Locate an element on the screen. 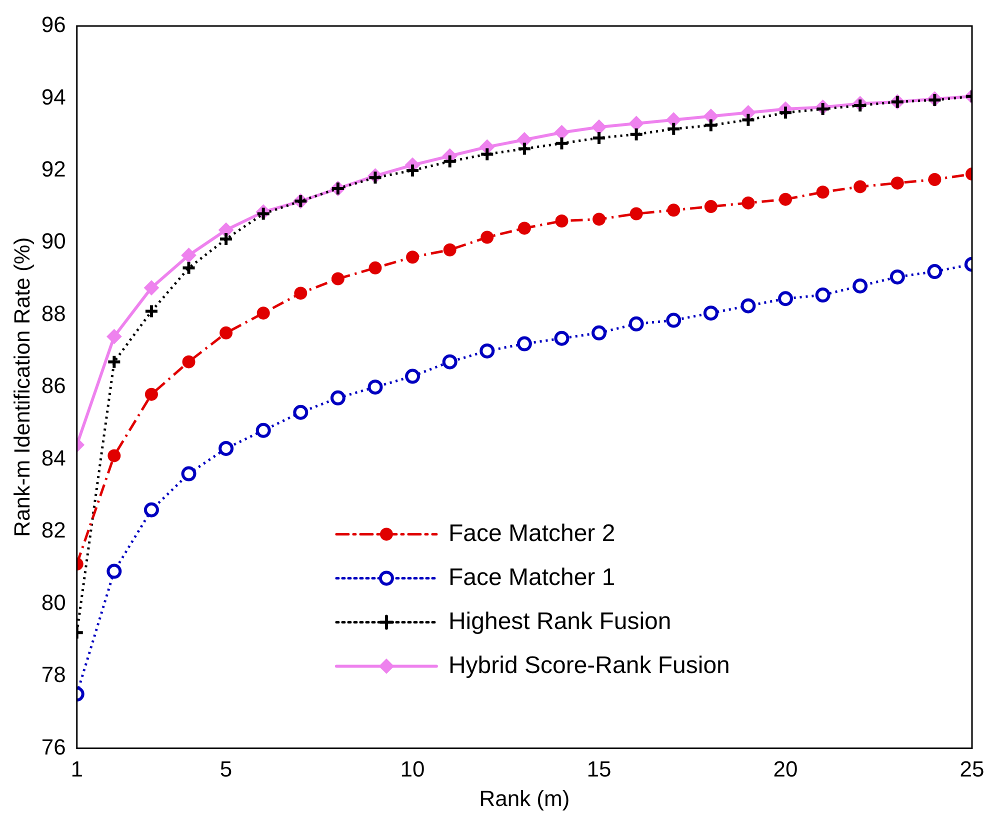 This screenshot has height=821, width=1000. legend-label: Highest Rank Fusion is located at coordinates (560, 621).